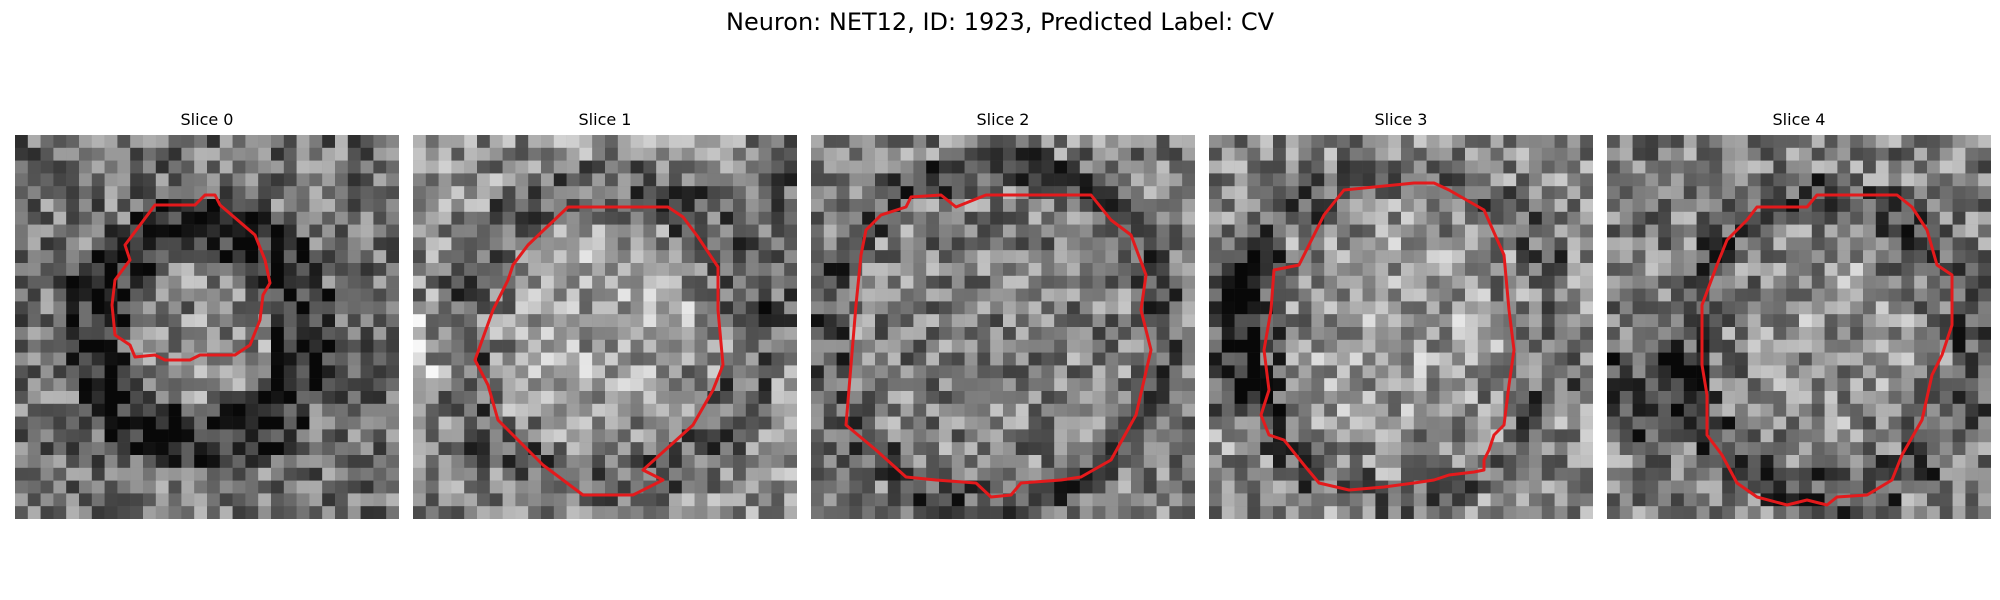 This screenshot has height=600, width=2000. I want to click on slice-1-title: Slice 1, so click(605, 119).